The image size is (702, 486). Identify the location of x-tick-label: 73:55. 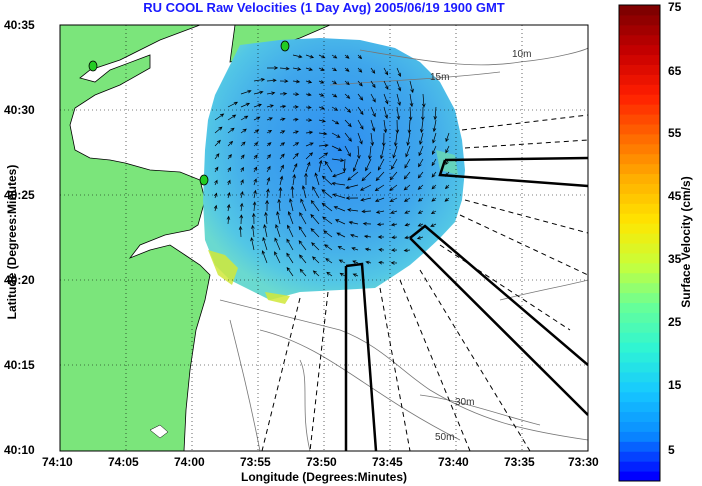
(255, 462).